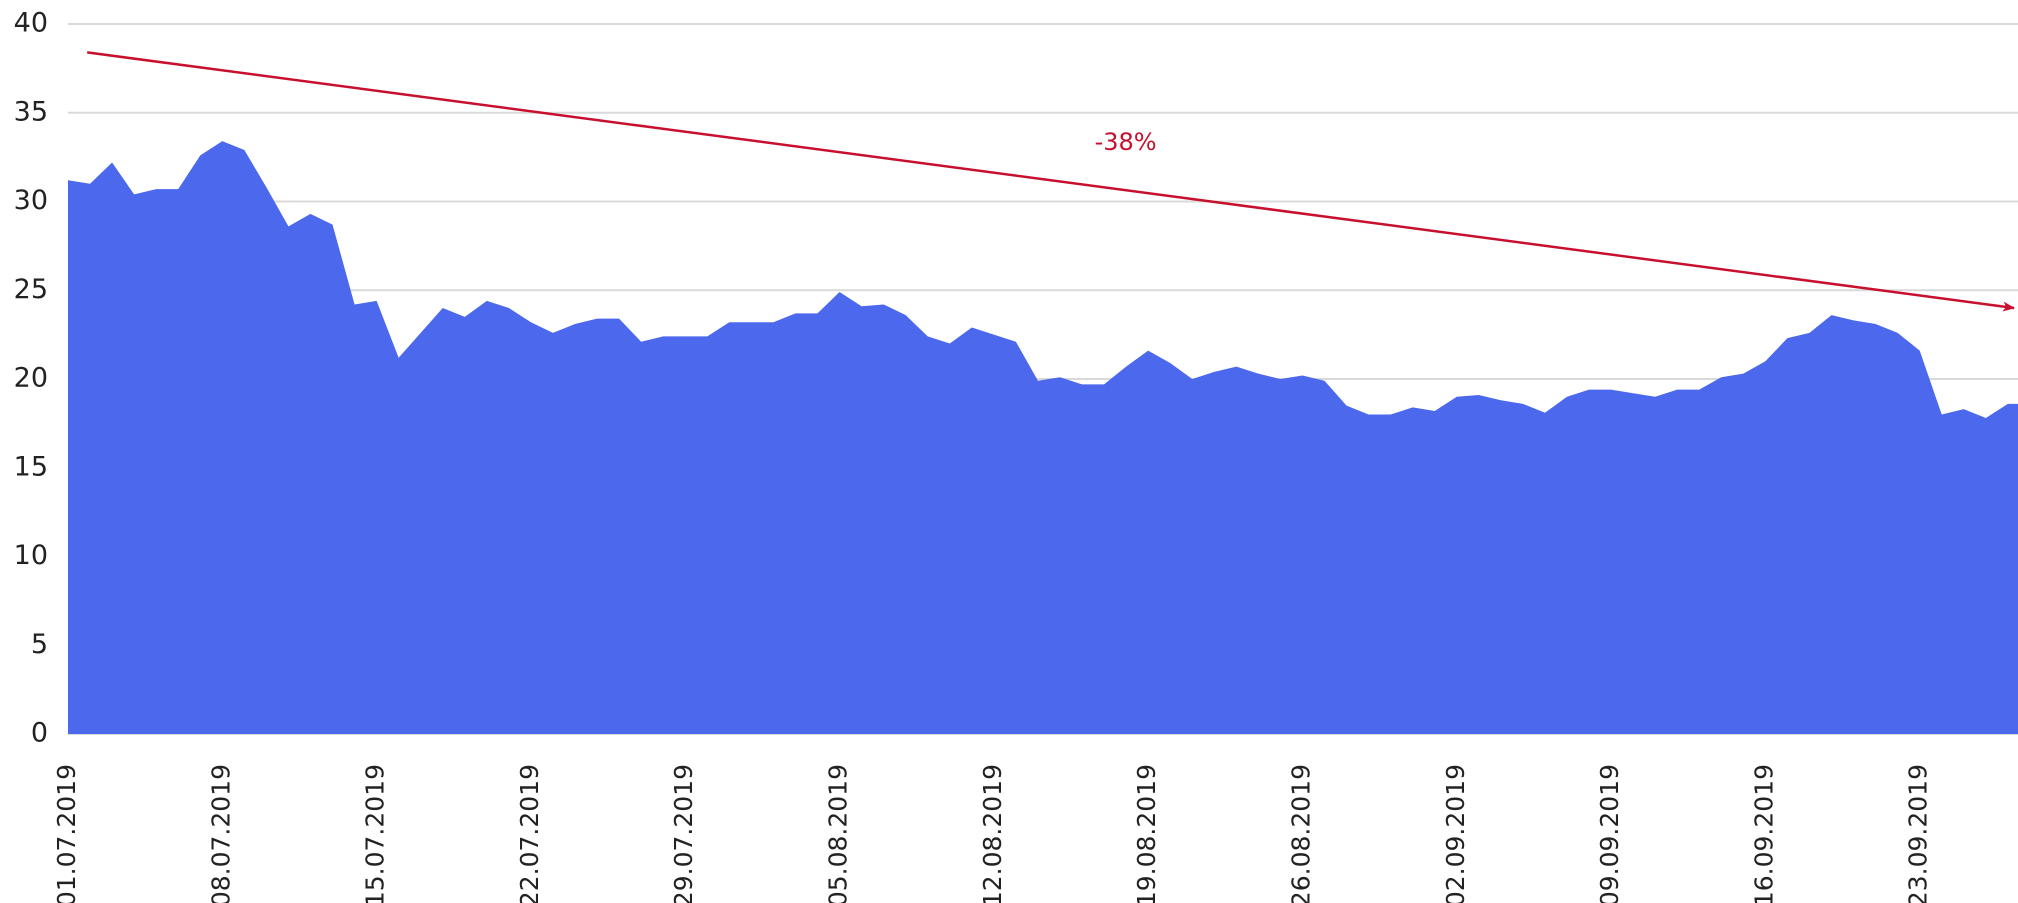 The height and width of the screenshot is (903, 2018). I want to click on y-tick-label: 40, so click(31, 23).